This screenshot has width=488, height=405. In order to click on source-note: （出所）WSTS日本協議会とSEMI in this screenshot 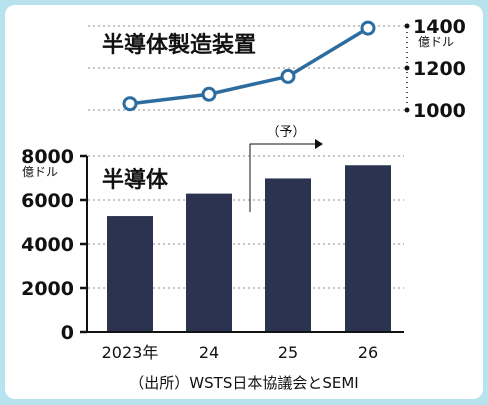, I will do `click(243, 383)`.